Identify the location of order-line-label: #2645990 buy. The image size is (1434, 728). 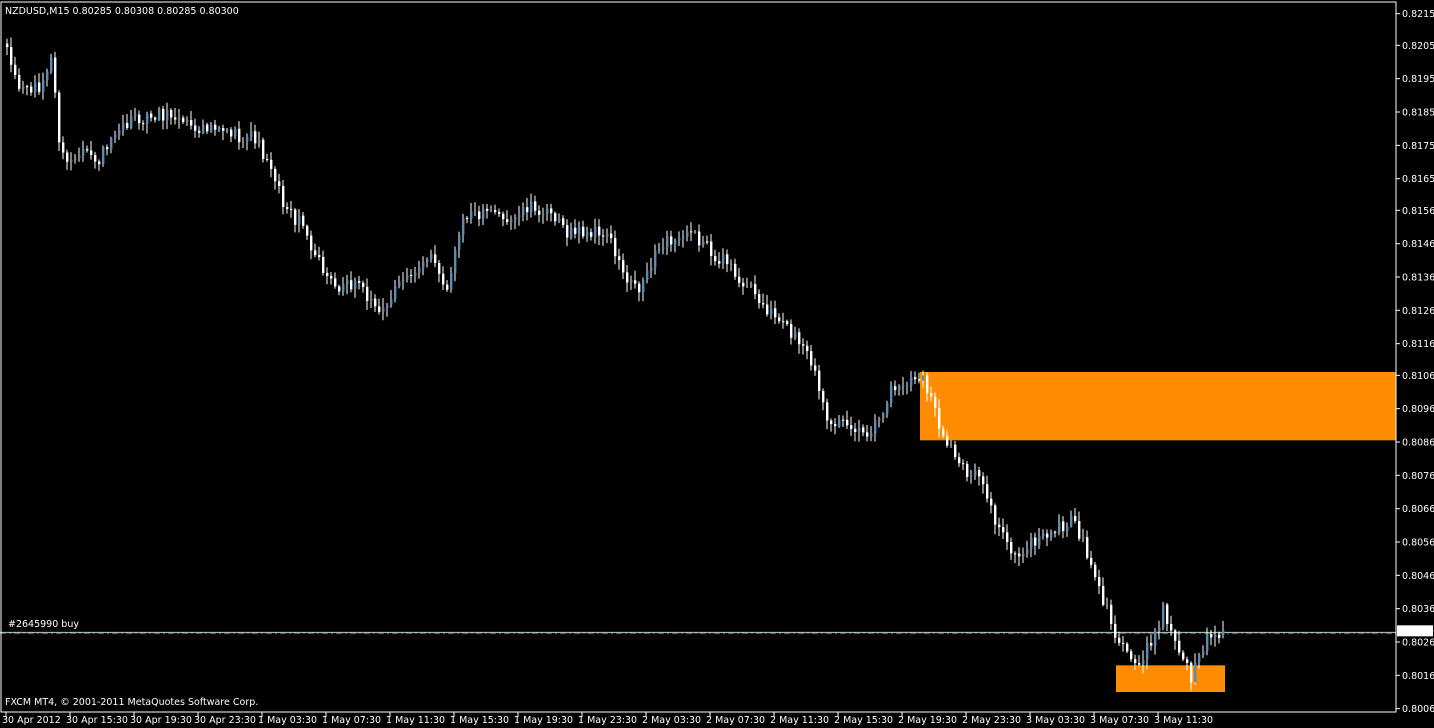
(43, 624).